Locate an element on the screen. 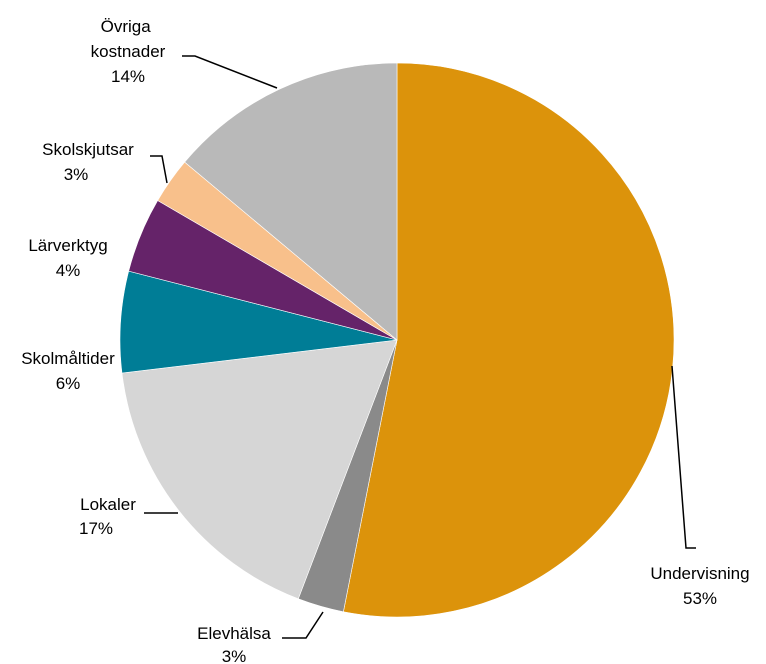  slice-label-undervisning: Undervisning is located at coordinates (699, 573).